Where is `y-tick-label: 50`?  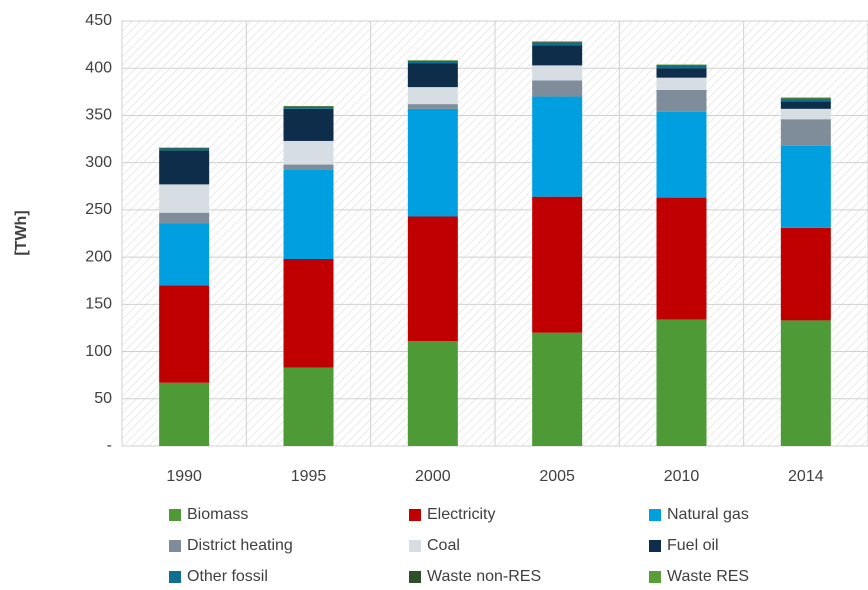
y-tick-label: 50 is located at coordinates (103, 398).